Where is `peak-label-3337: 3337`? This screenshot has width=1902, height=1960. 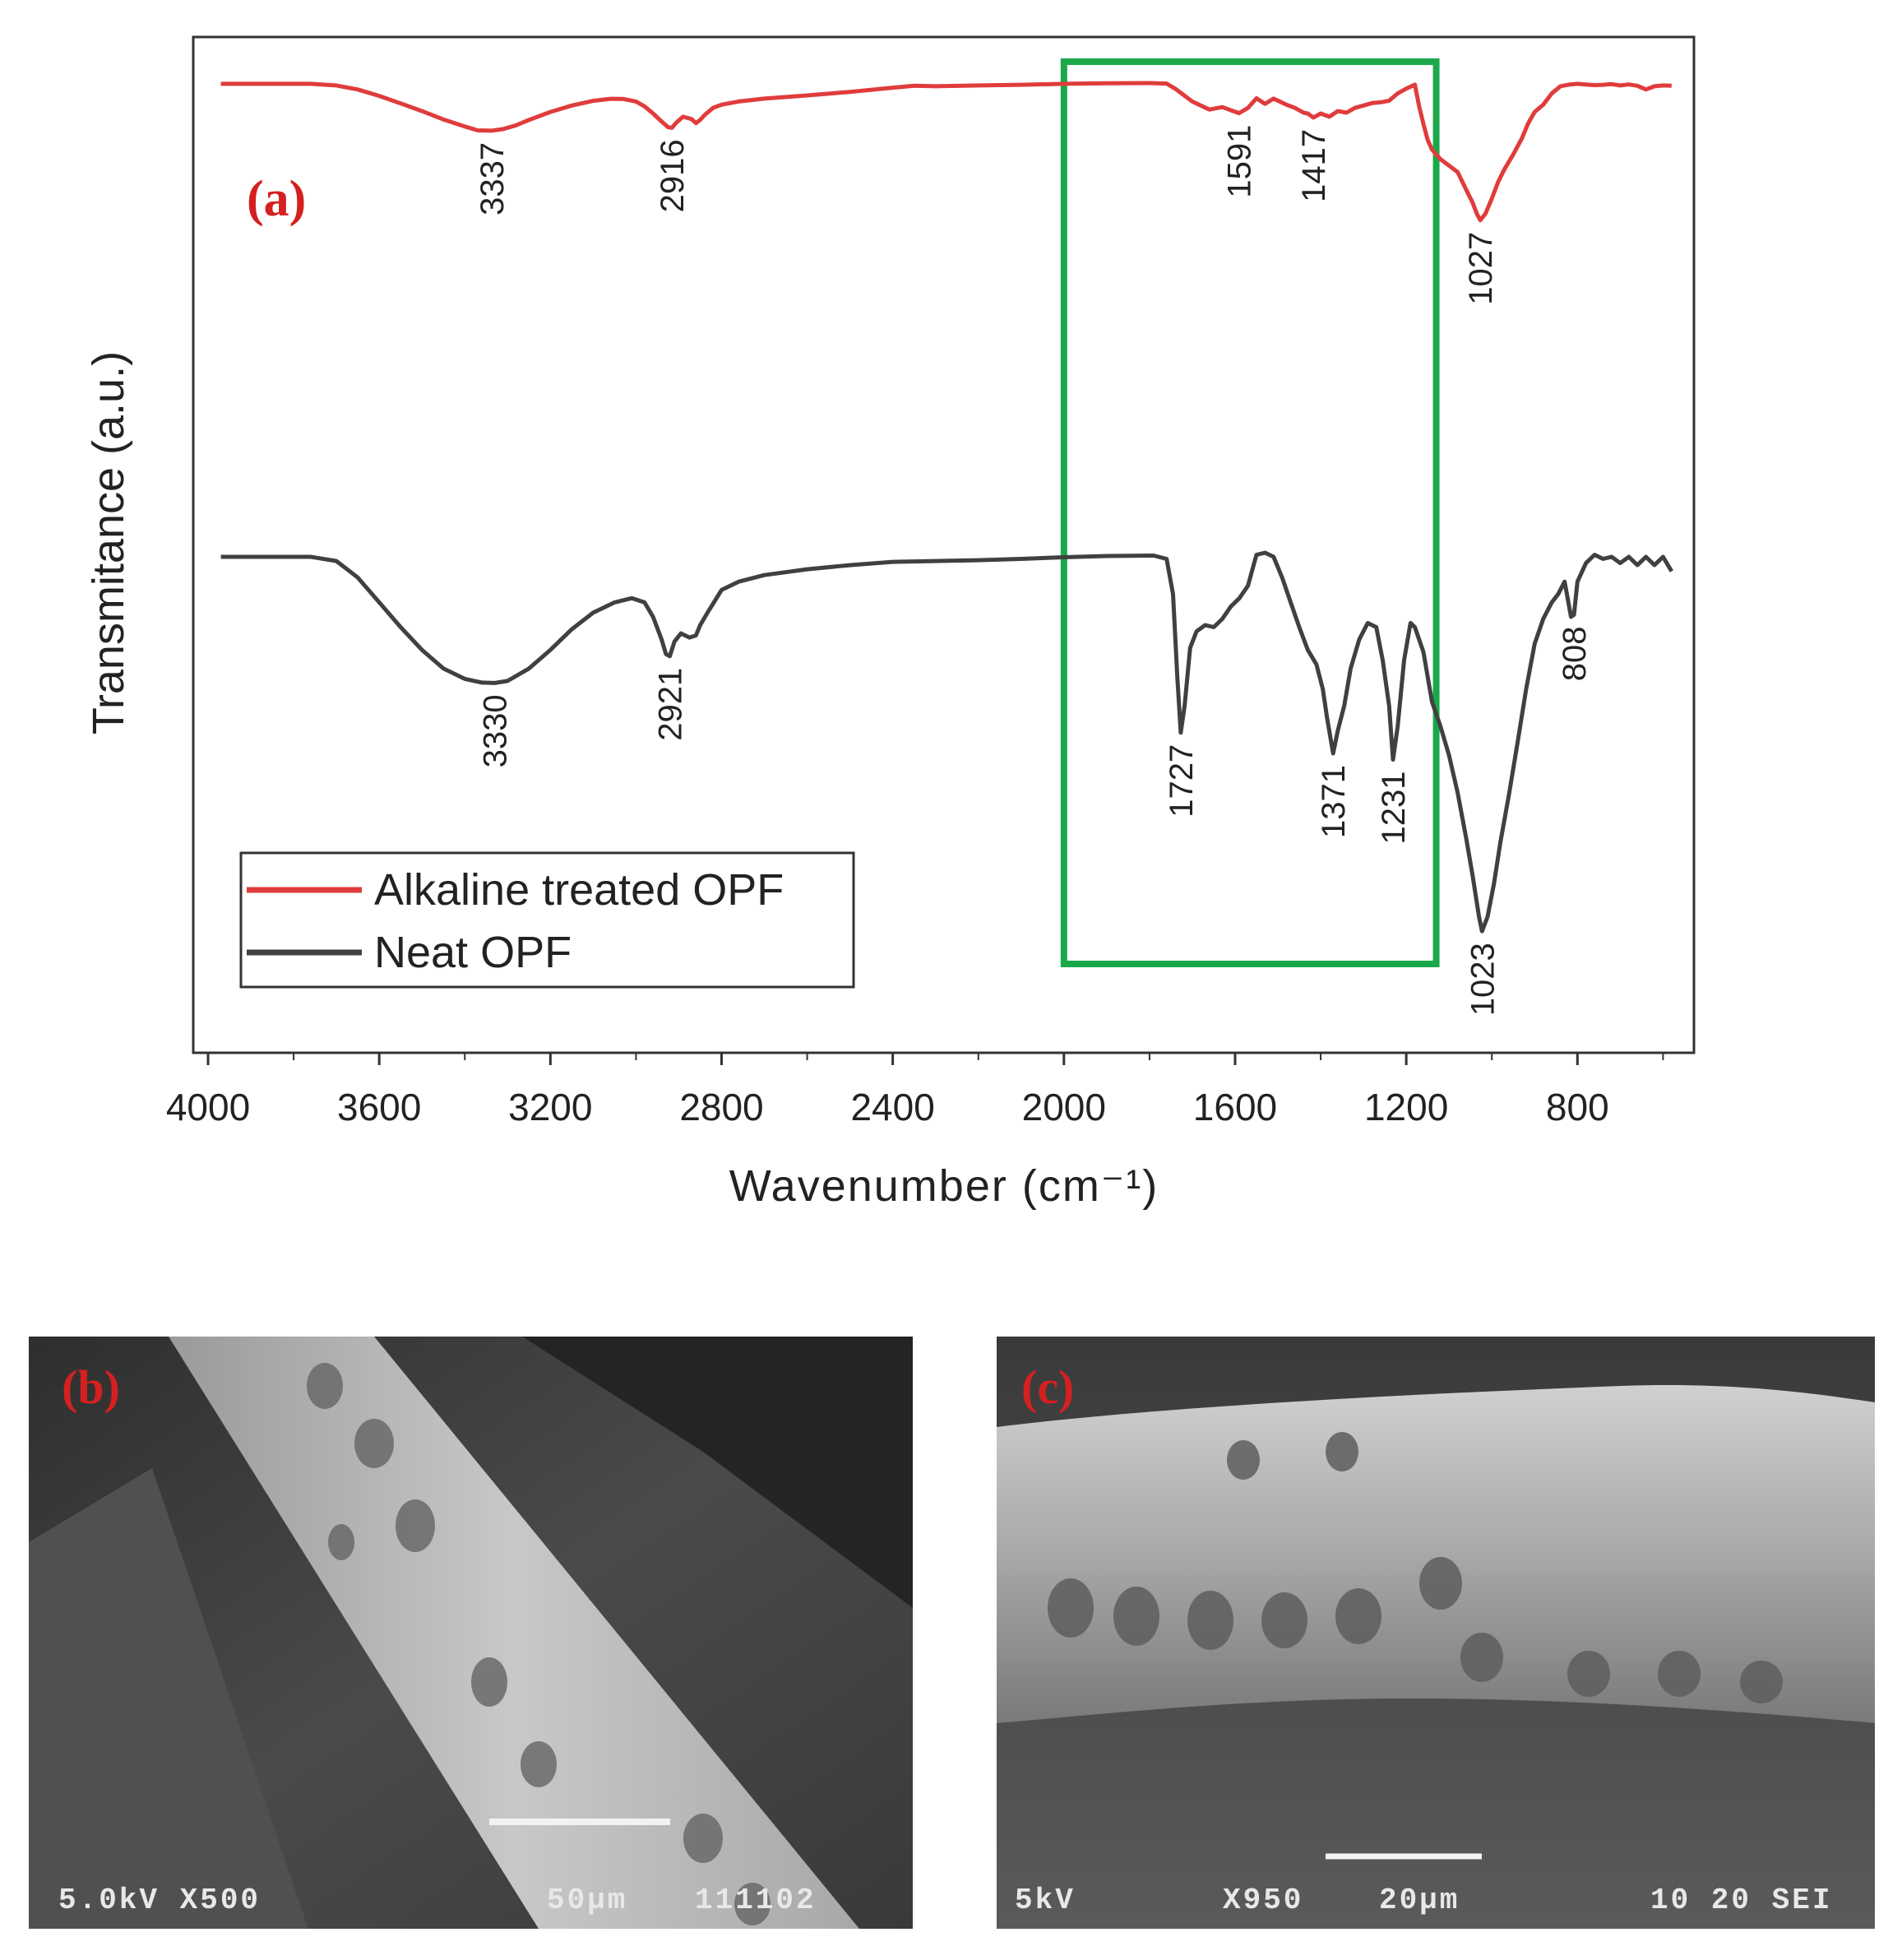
peak-label-3337: 3337 is located at coordinates (492, 178).